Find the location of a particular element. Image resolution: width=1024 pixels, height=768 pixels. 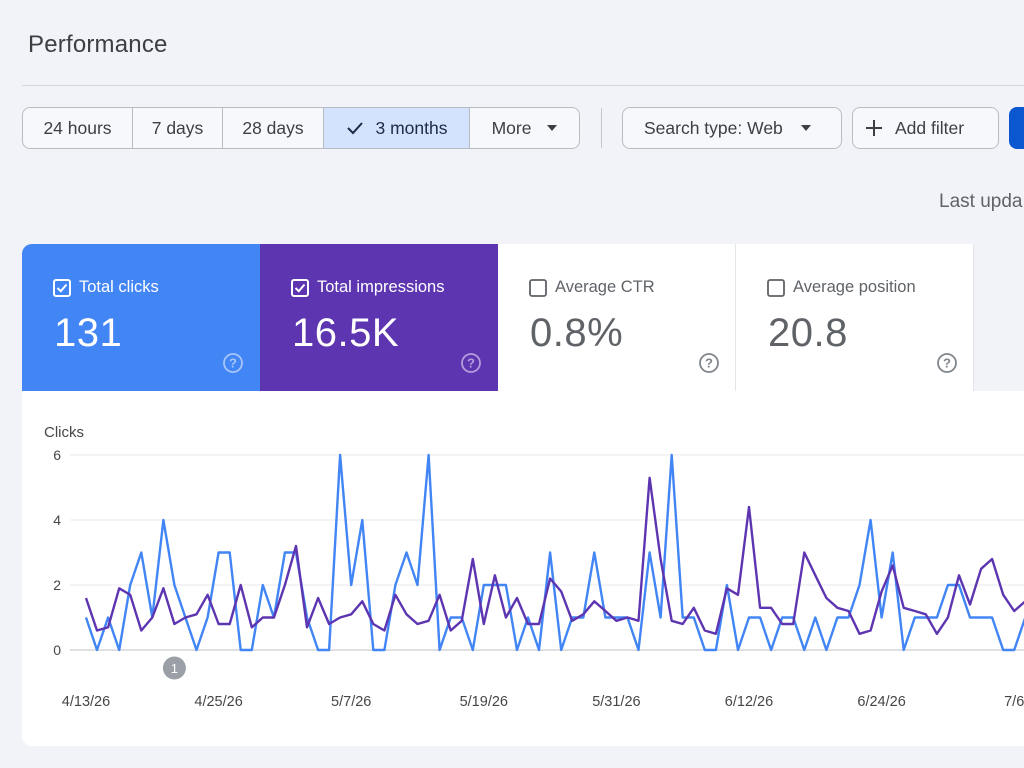

metric-card-total-impressions: Total impressions 16.5K ? is located at coordinates (379, 317).